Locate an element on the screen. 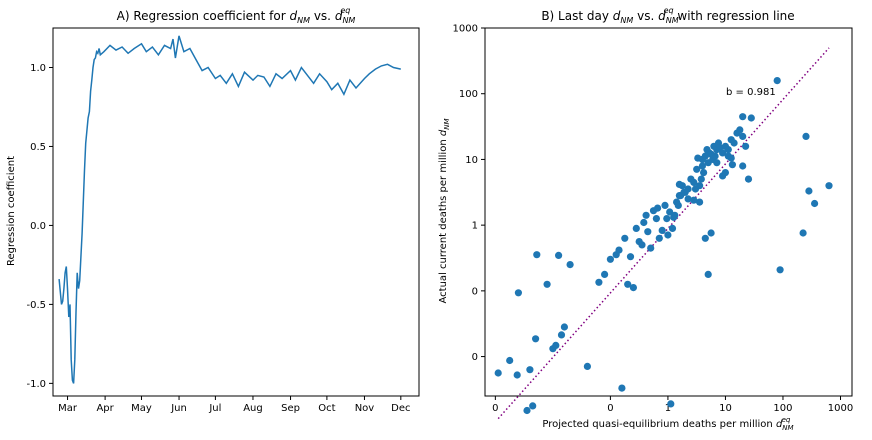 The height and width of the screenshot is (440, 872). panel-b-x-tick-label: 10 is located at coordinates (725, 408).